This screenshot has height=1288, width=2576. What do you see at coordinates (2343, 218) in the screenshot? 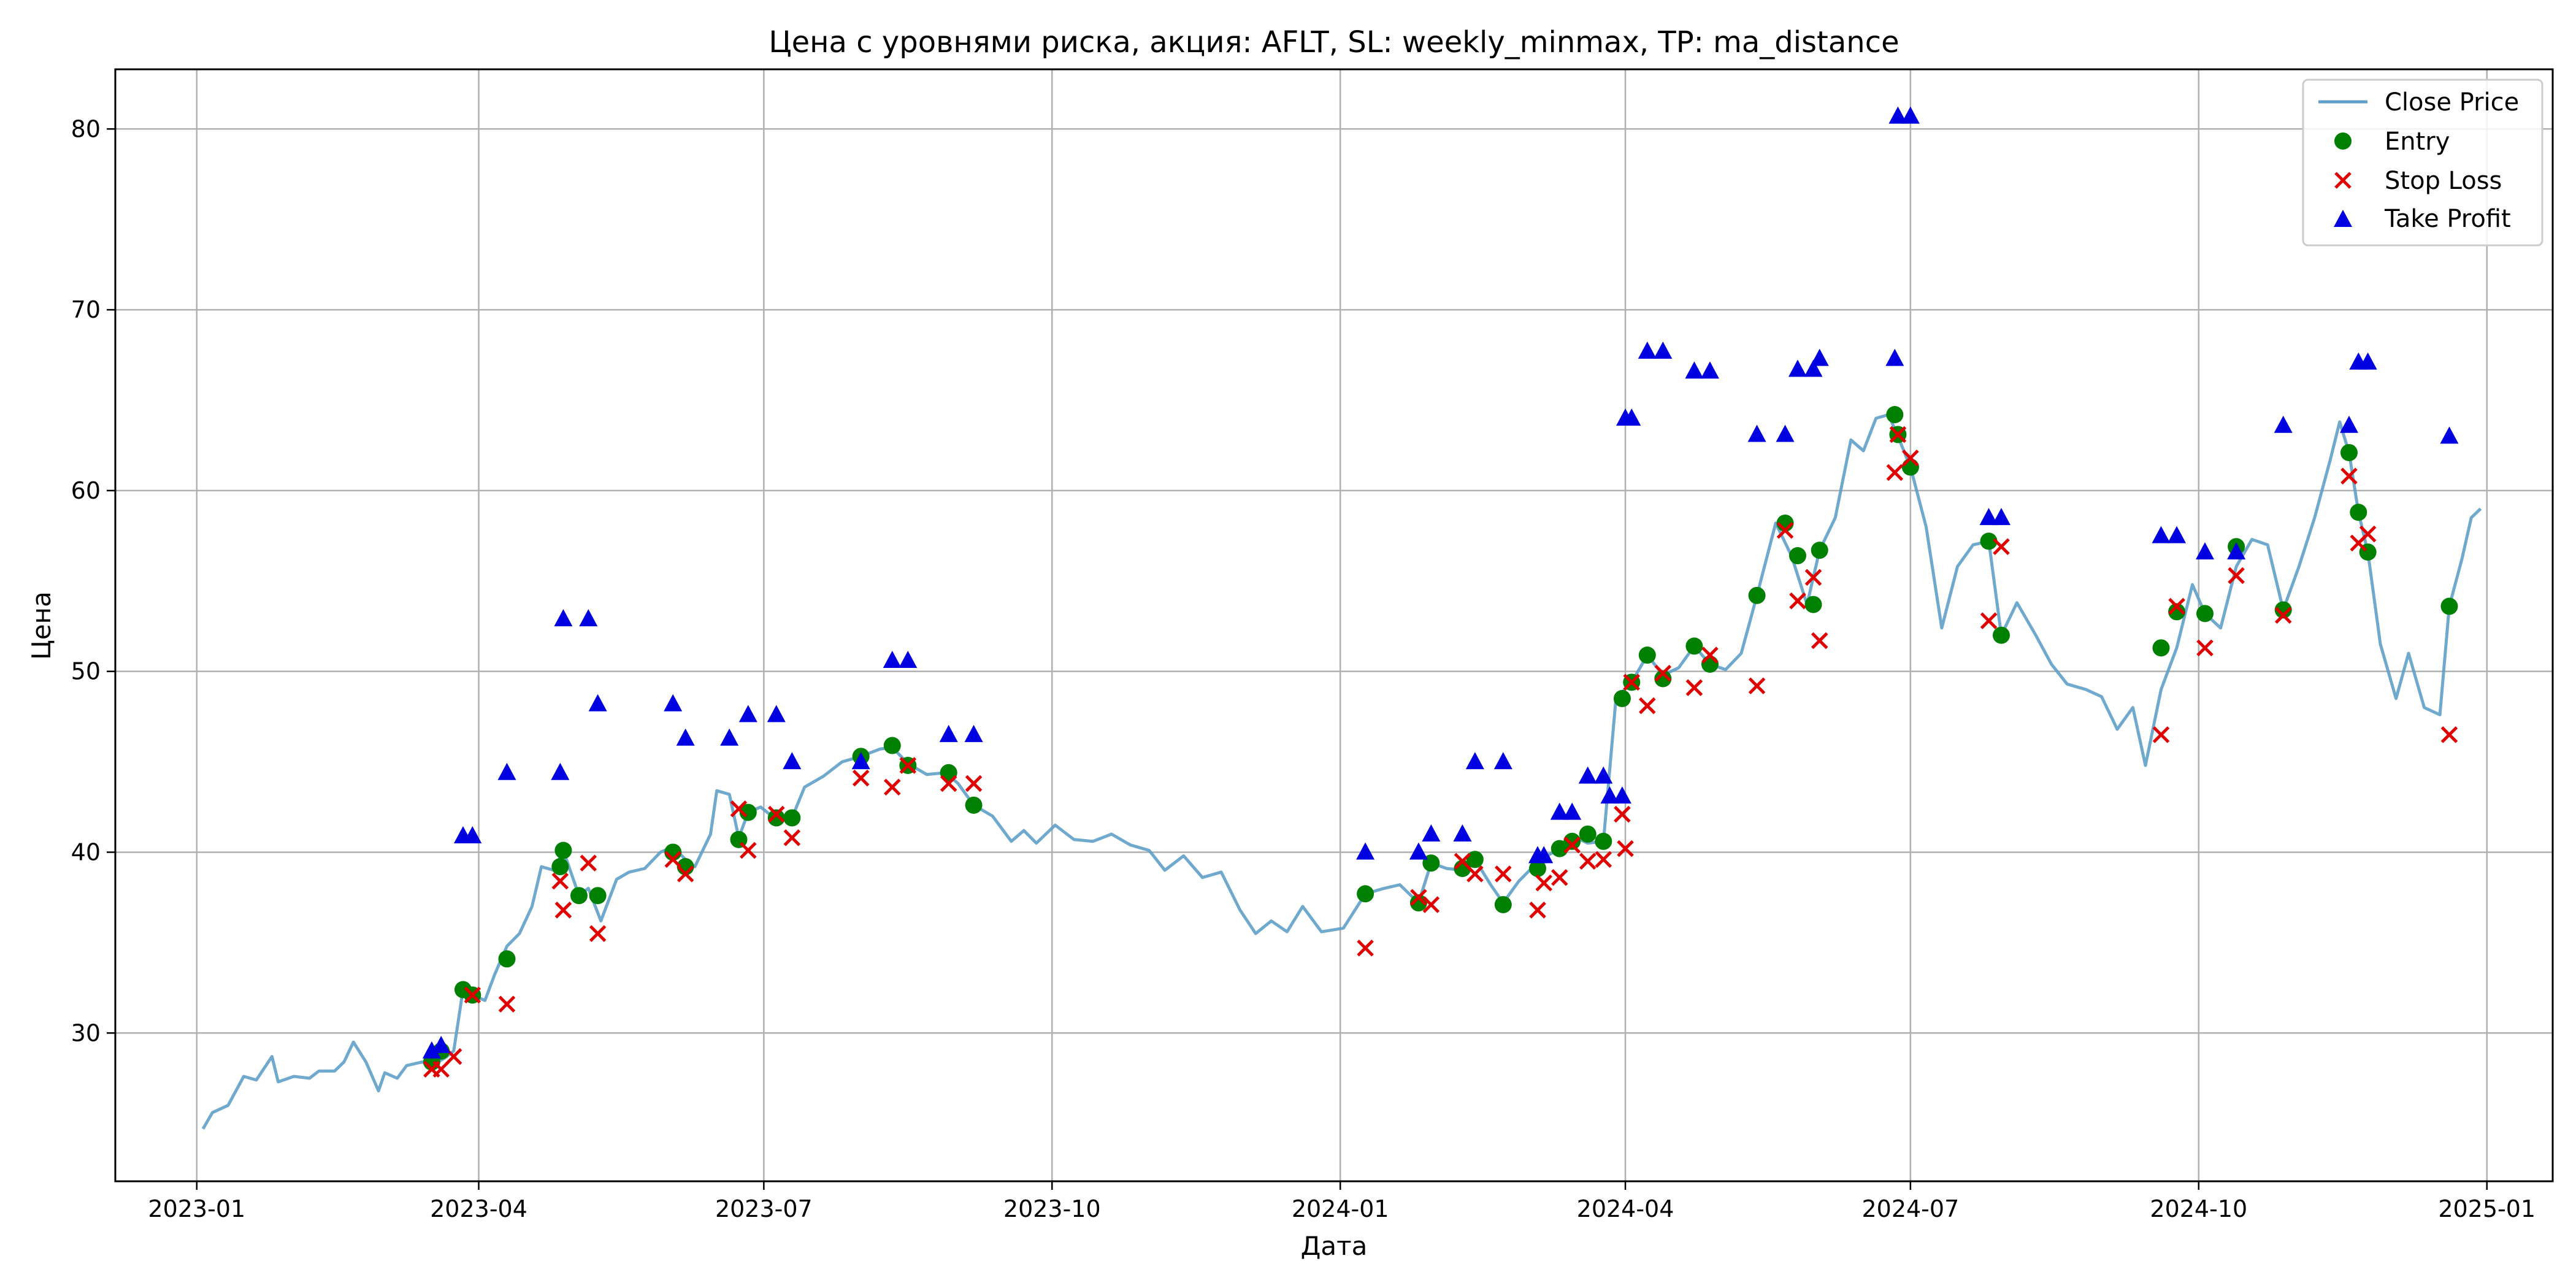
I see `legend-take-profit-marker` at bounding box center [2343, 218].